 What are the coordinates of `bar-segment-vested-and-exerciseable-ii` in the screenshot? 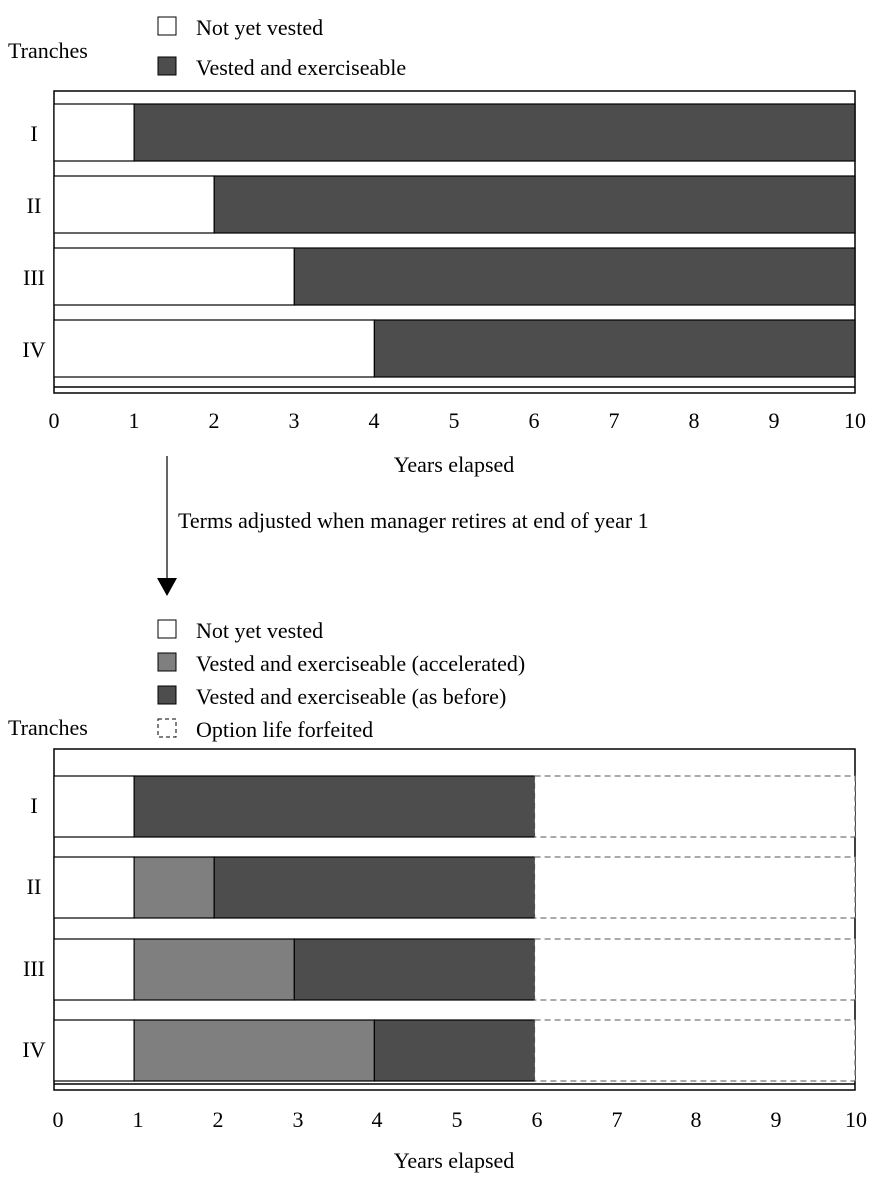 It's located at (534, 204).